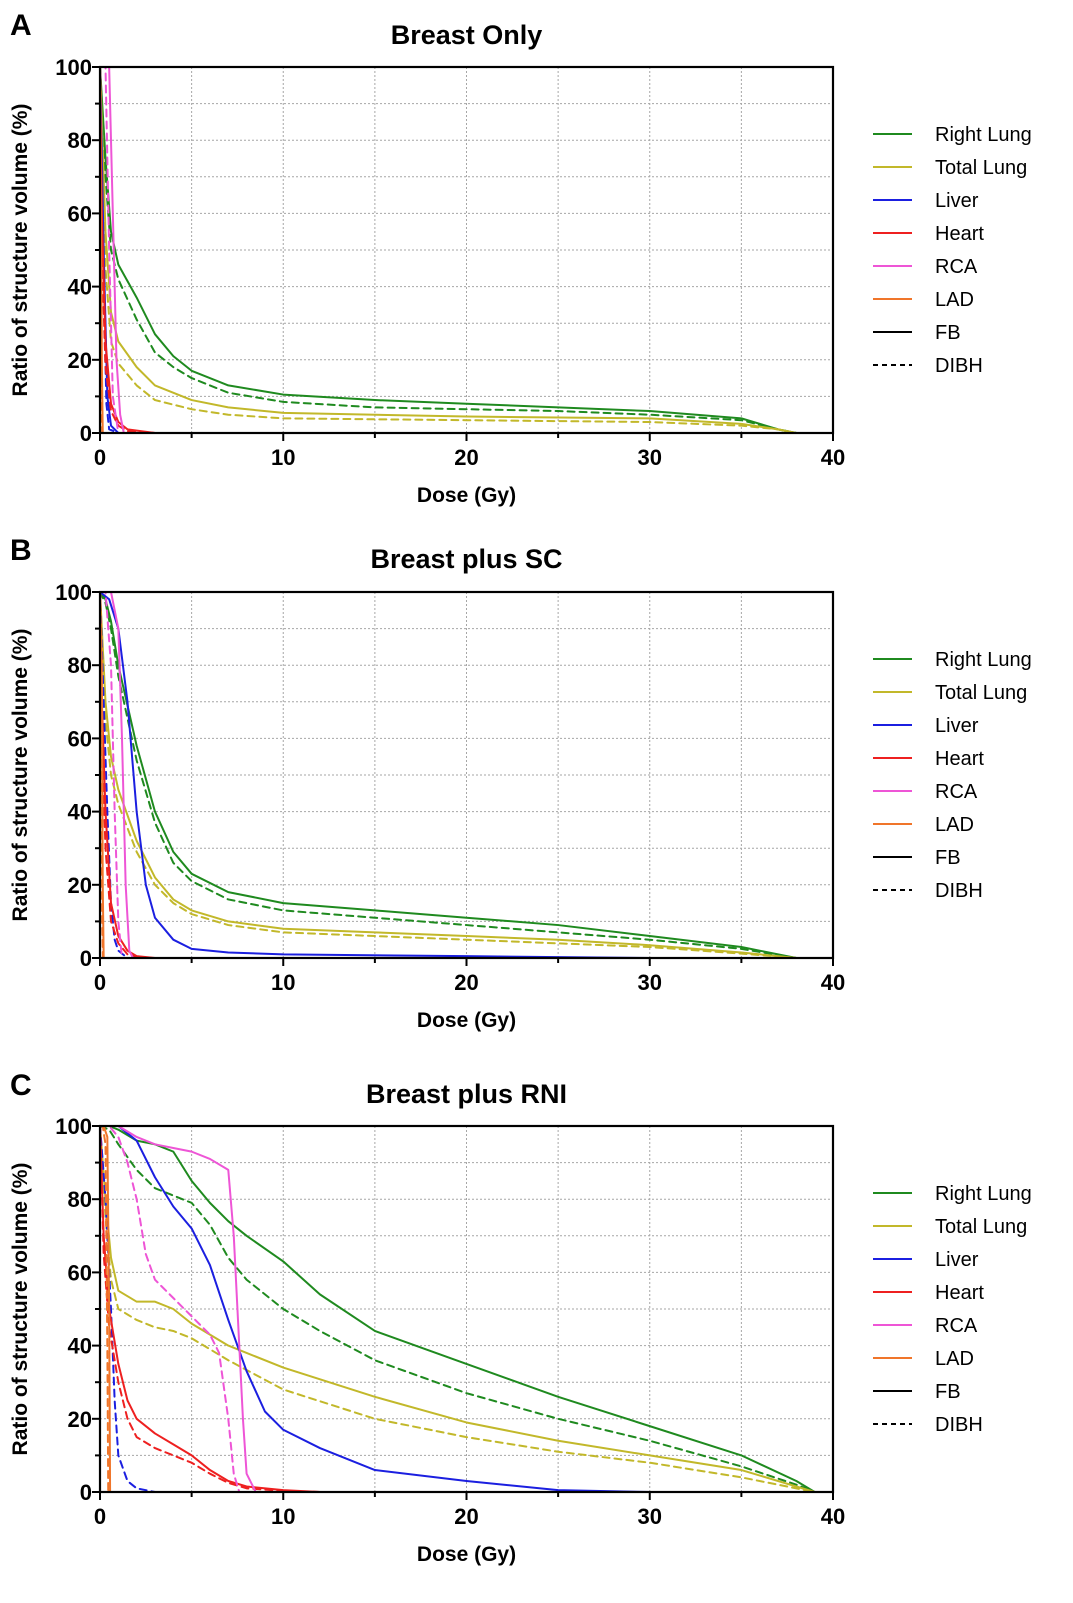 This screenshot has height=1603, width=1073. Describe the element at coordinates (21, 1085) in the screenshot. I see `panel-letter: C` at that location.